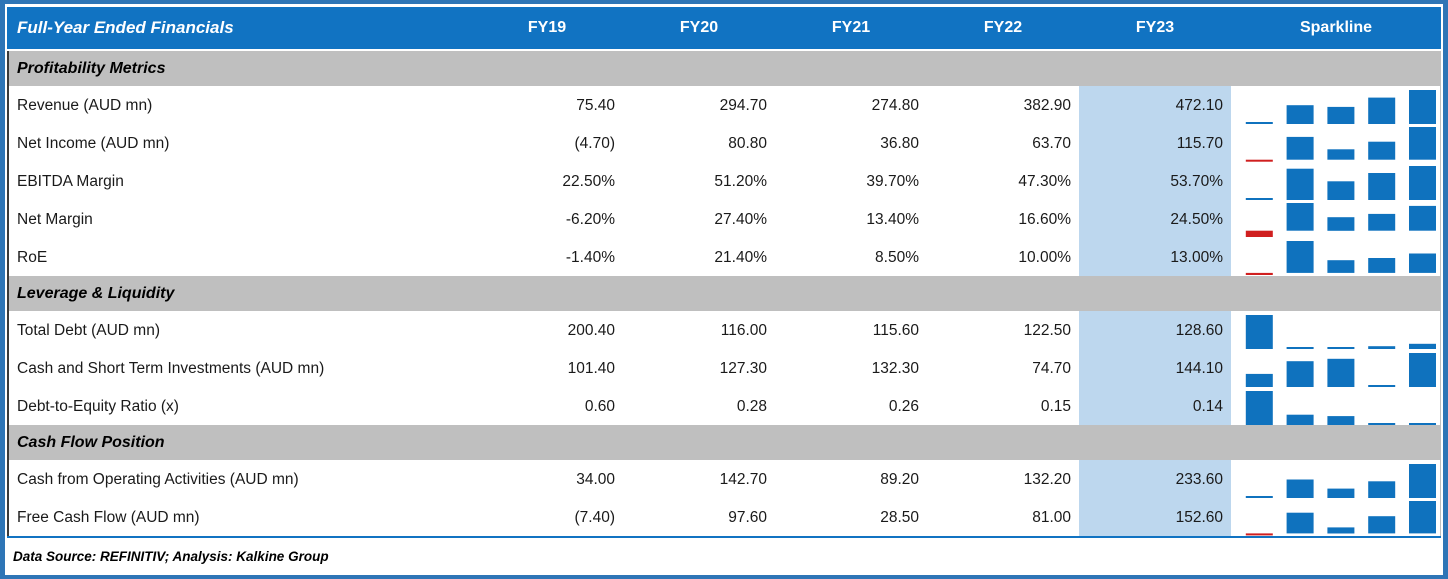  I want to click on metric-value-fy19: (7.40), so click(595, 517).